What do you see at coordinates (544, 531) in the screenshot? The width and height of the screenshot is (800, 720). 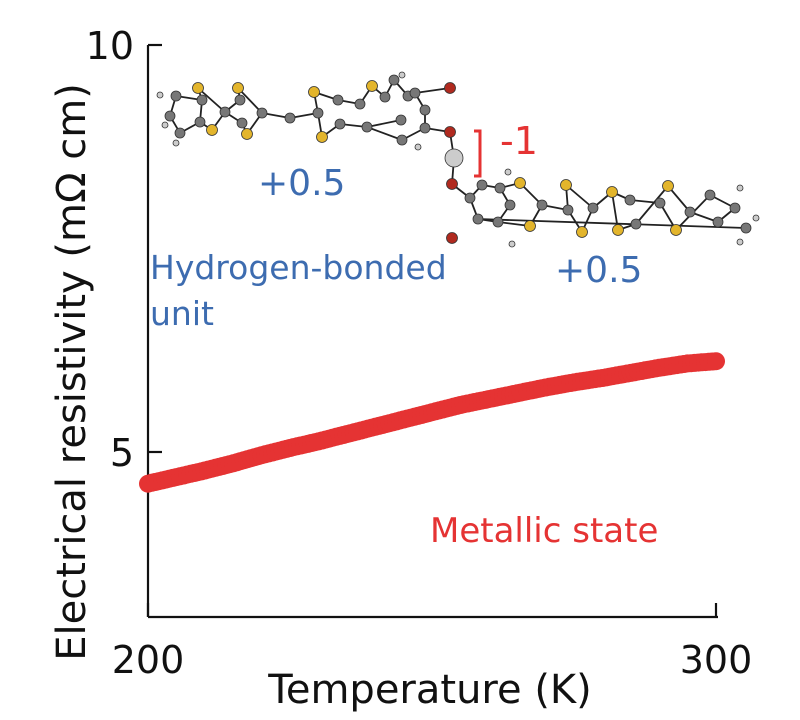 I see `metallic-state-annotation: Metallic state` at bounding box center [544, 531].